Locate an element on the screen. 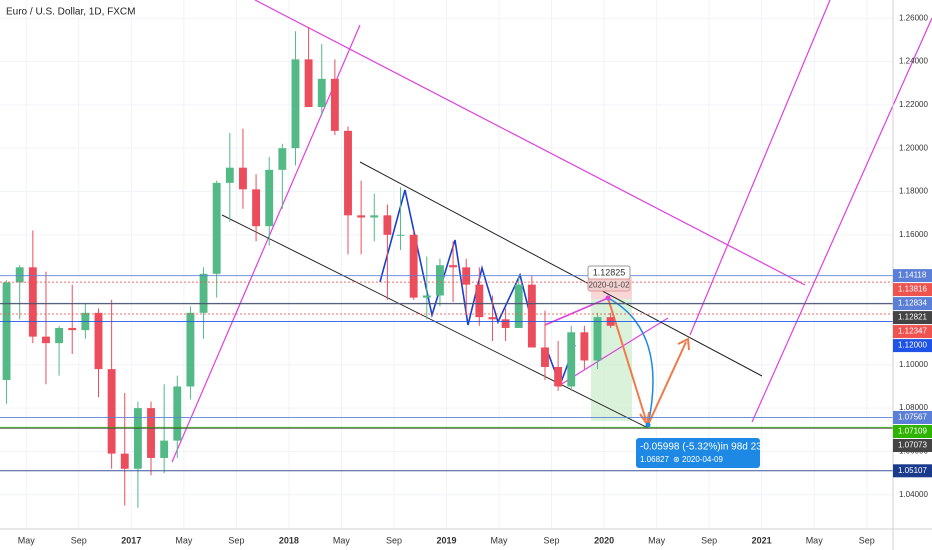 The image size is (932, 550). price-label: 1.07109 is located at coordinates (912, 431).